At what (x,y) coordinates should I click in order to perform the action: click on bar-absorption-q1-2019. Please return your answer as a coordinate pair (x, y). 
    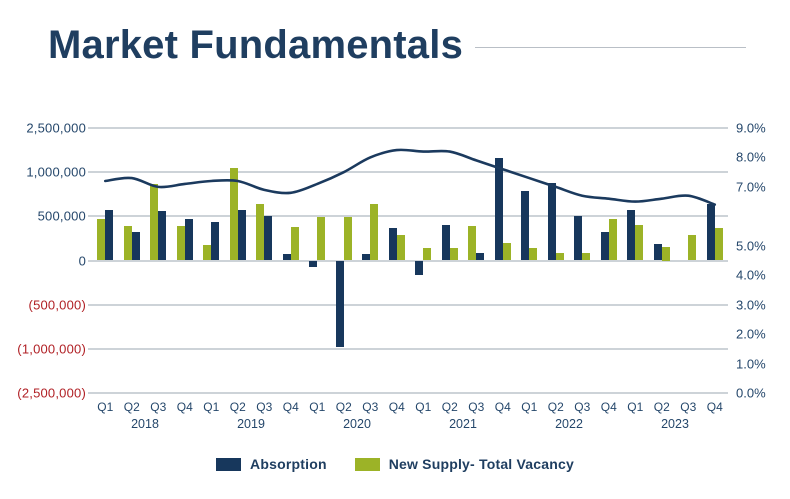
    Looking at the image, I should click on (215, 241).